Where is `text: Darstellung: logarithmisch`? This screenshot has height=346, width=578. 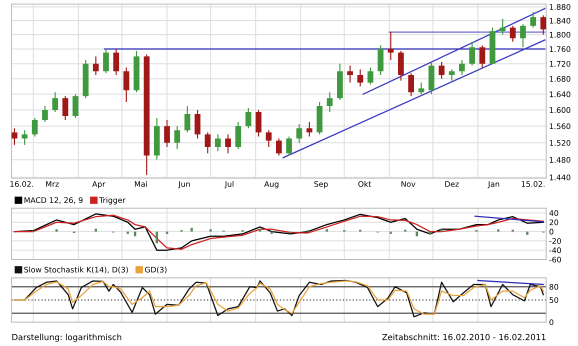 text: Darstellung: logarithmisch is located at coordinates (67, 338).